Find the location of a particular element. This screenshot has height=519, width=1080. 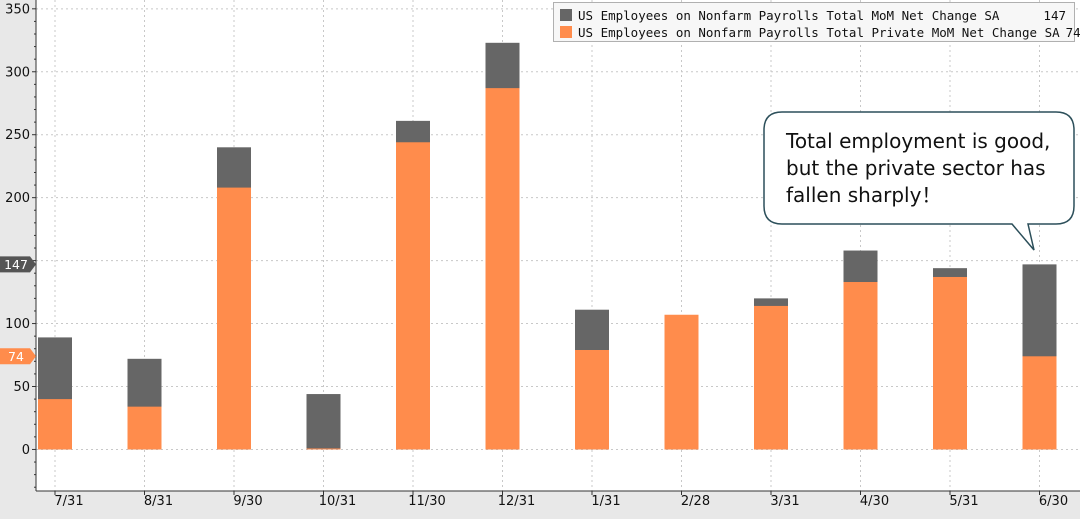

value-marker-label: 147 is located at coordinates (16, 264).